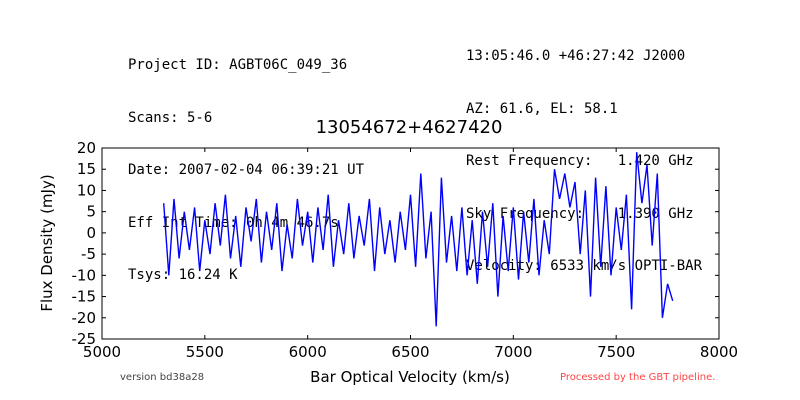  Describe the element at coordinates (84, 275) in the screenshot. I see `y-tick-label: -10` at that location.